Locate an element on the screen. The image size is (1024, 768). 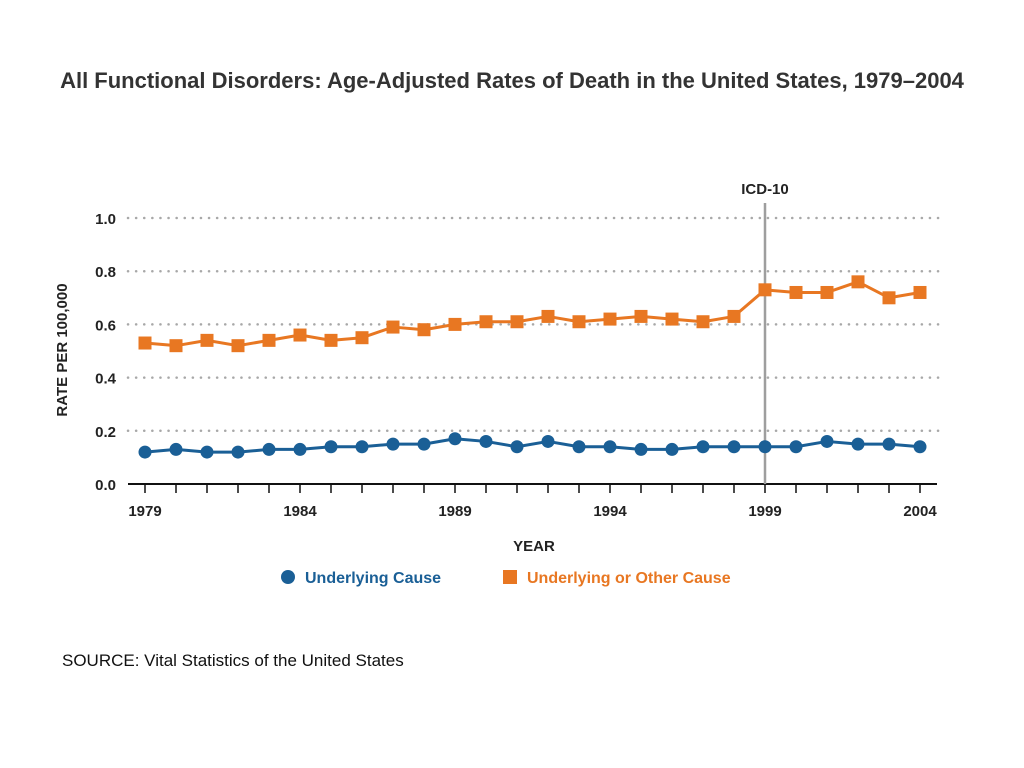
icd10-label: ICD-10 is located at coordinates (765, 189).